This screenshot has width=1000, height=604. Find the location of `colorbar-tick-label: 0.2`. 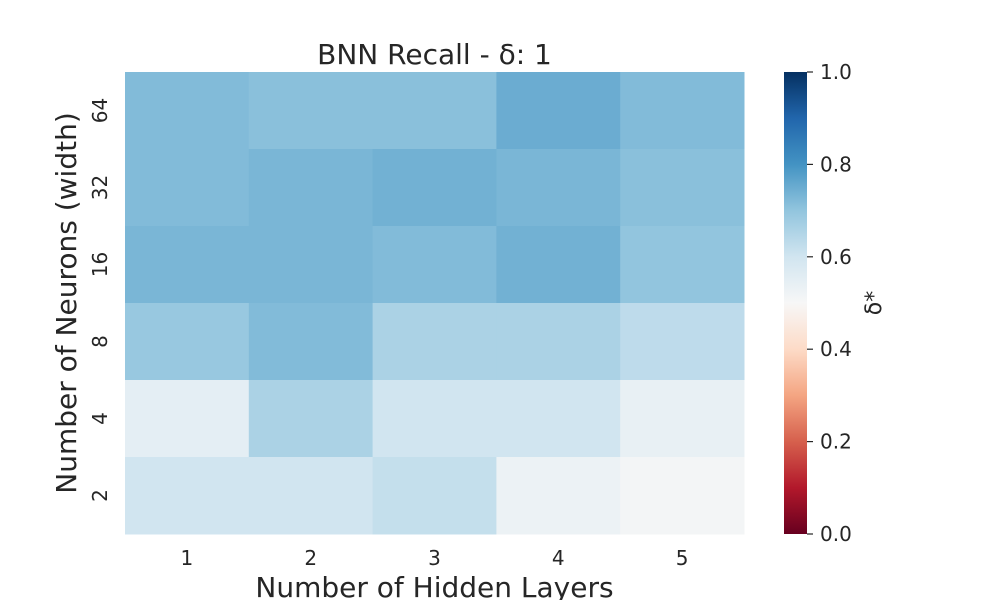

colorbar-tick-label: 0.2 is located at coordinates (836, 442).